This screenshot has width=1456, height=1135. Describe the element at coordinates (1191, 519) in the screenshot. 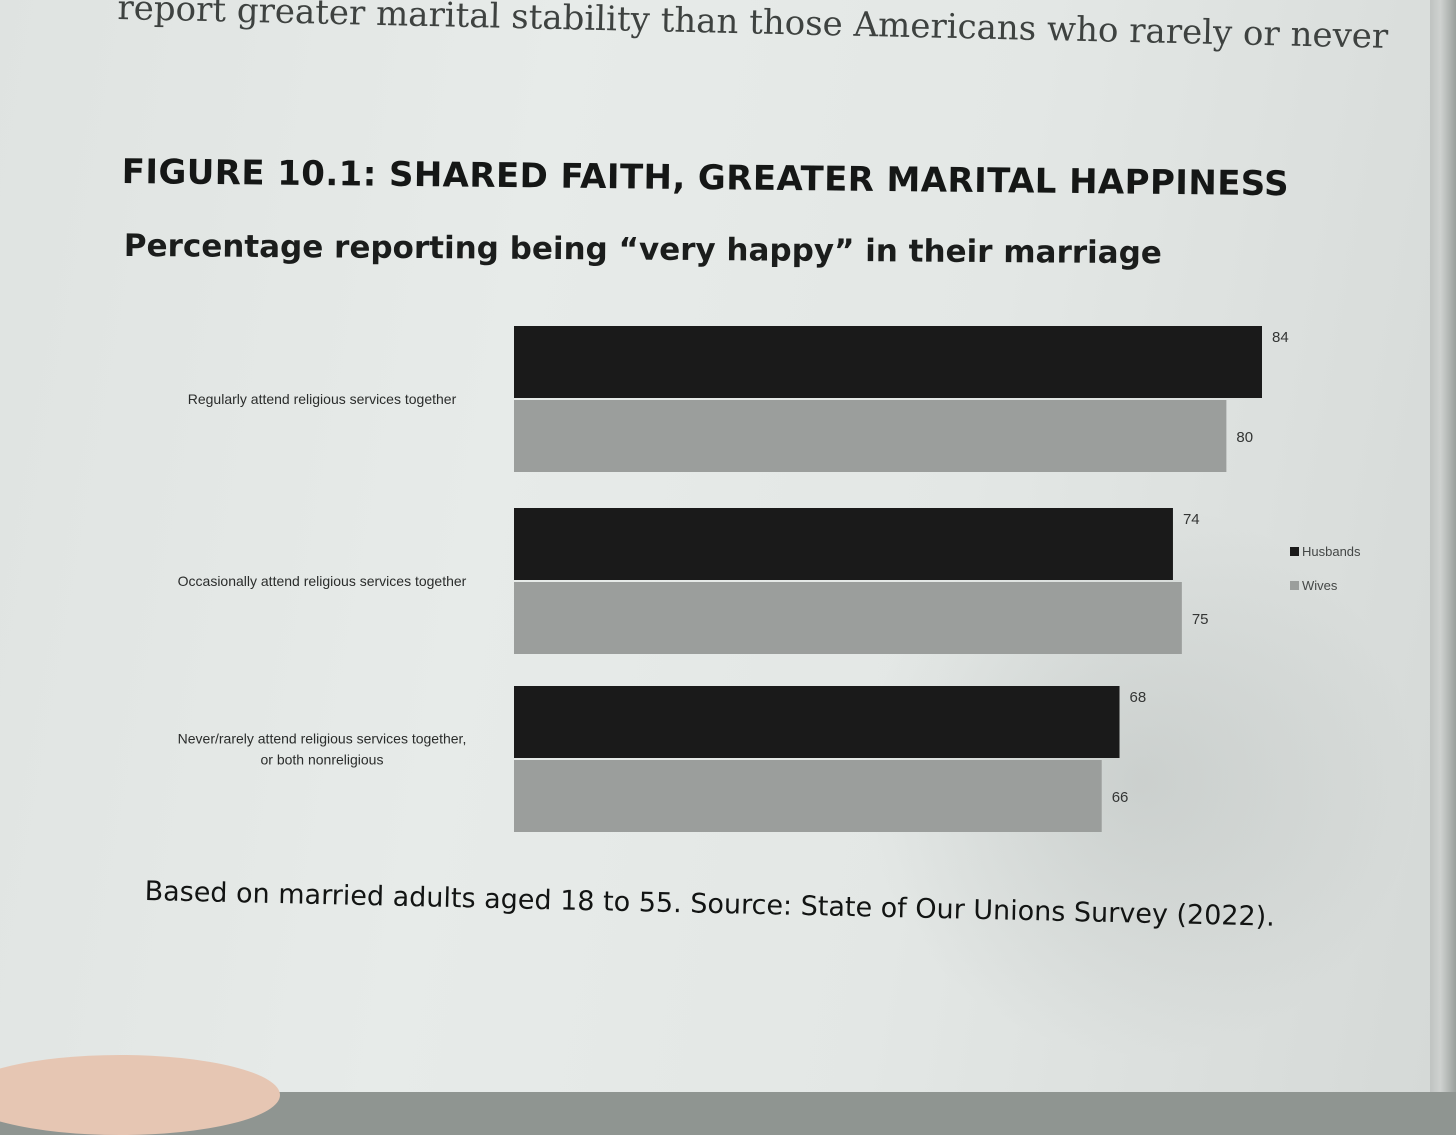

I see `data-label: 74` at that location.